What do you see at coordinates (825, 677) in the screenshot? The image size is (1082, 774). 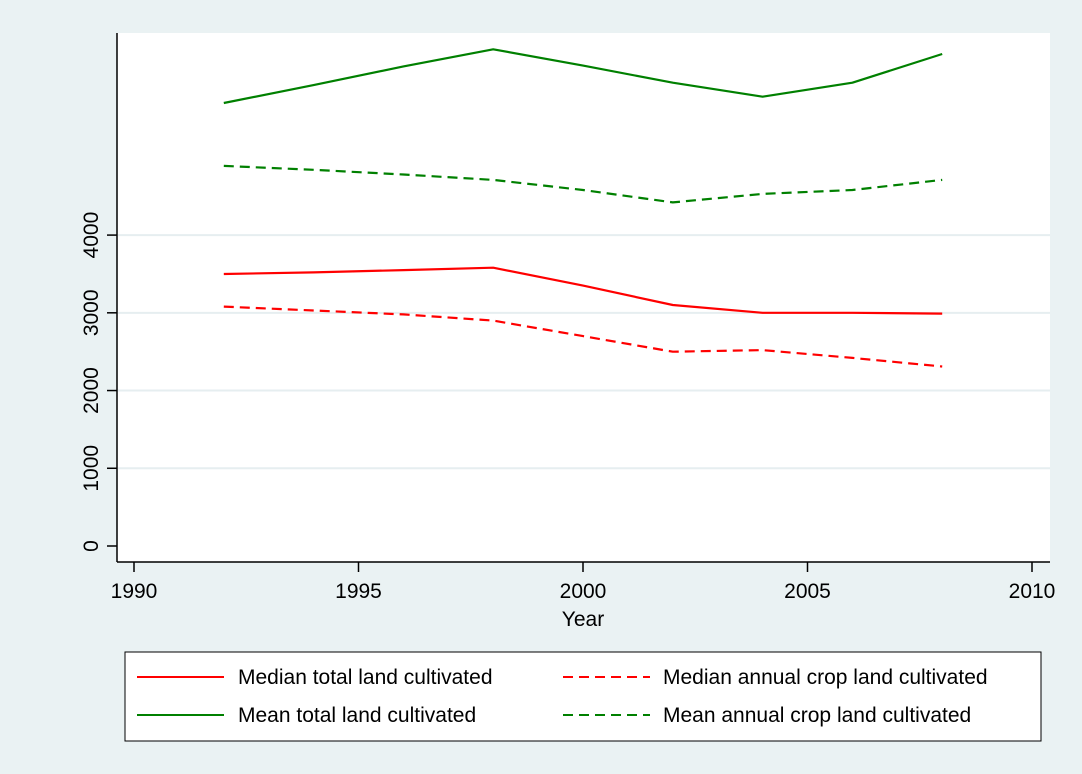 I see `legend-label-median-annual: Median annual crop land cultivated` at bounding box center [825, 677].